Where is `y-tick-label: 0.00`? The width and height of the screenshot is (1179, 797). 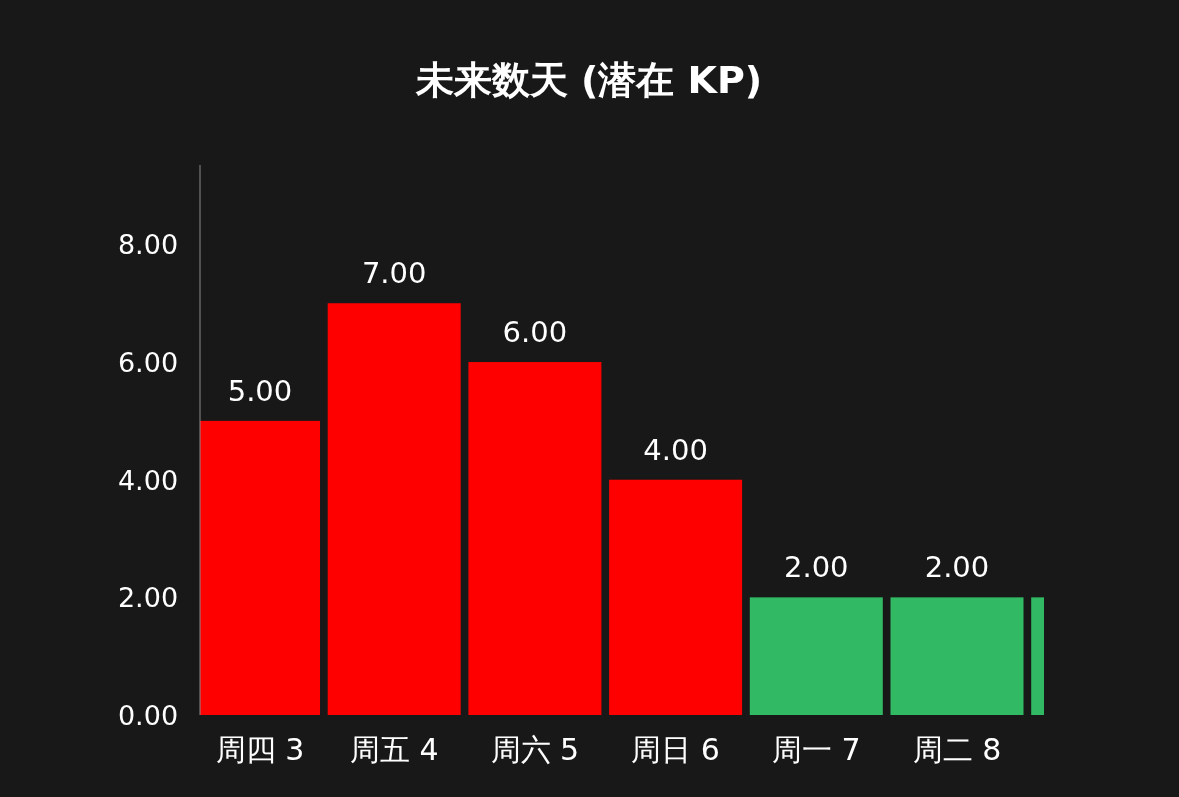 y-tick-label: 0.00 is located at coordinates (148, 715).